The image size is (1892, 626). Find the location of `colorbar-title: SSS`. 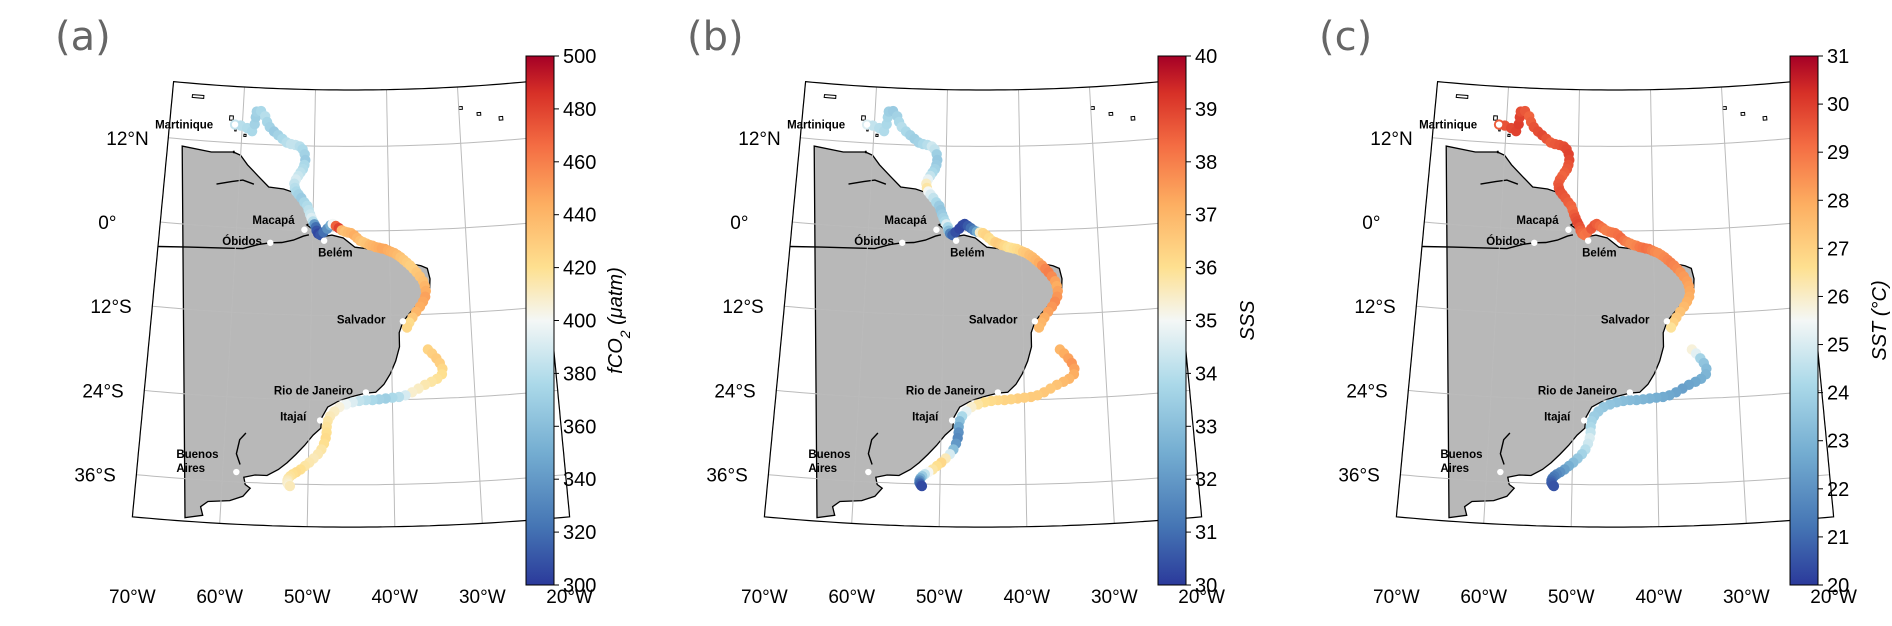

colorbar-title: SSS is located at coordinates (1248, 320).